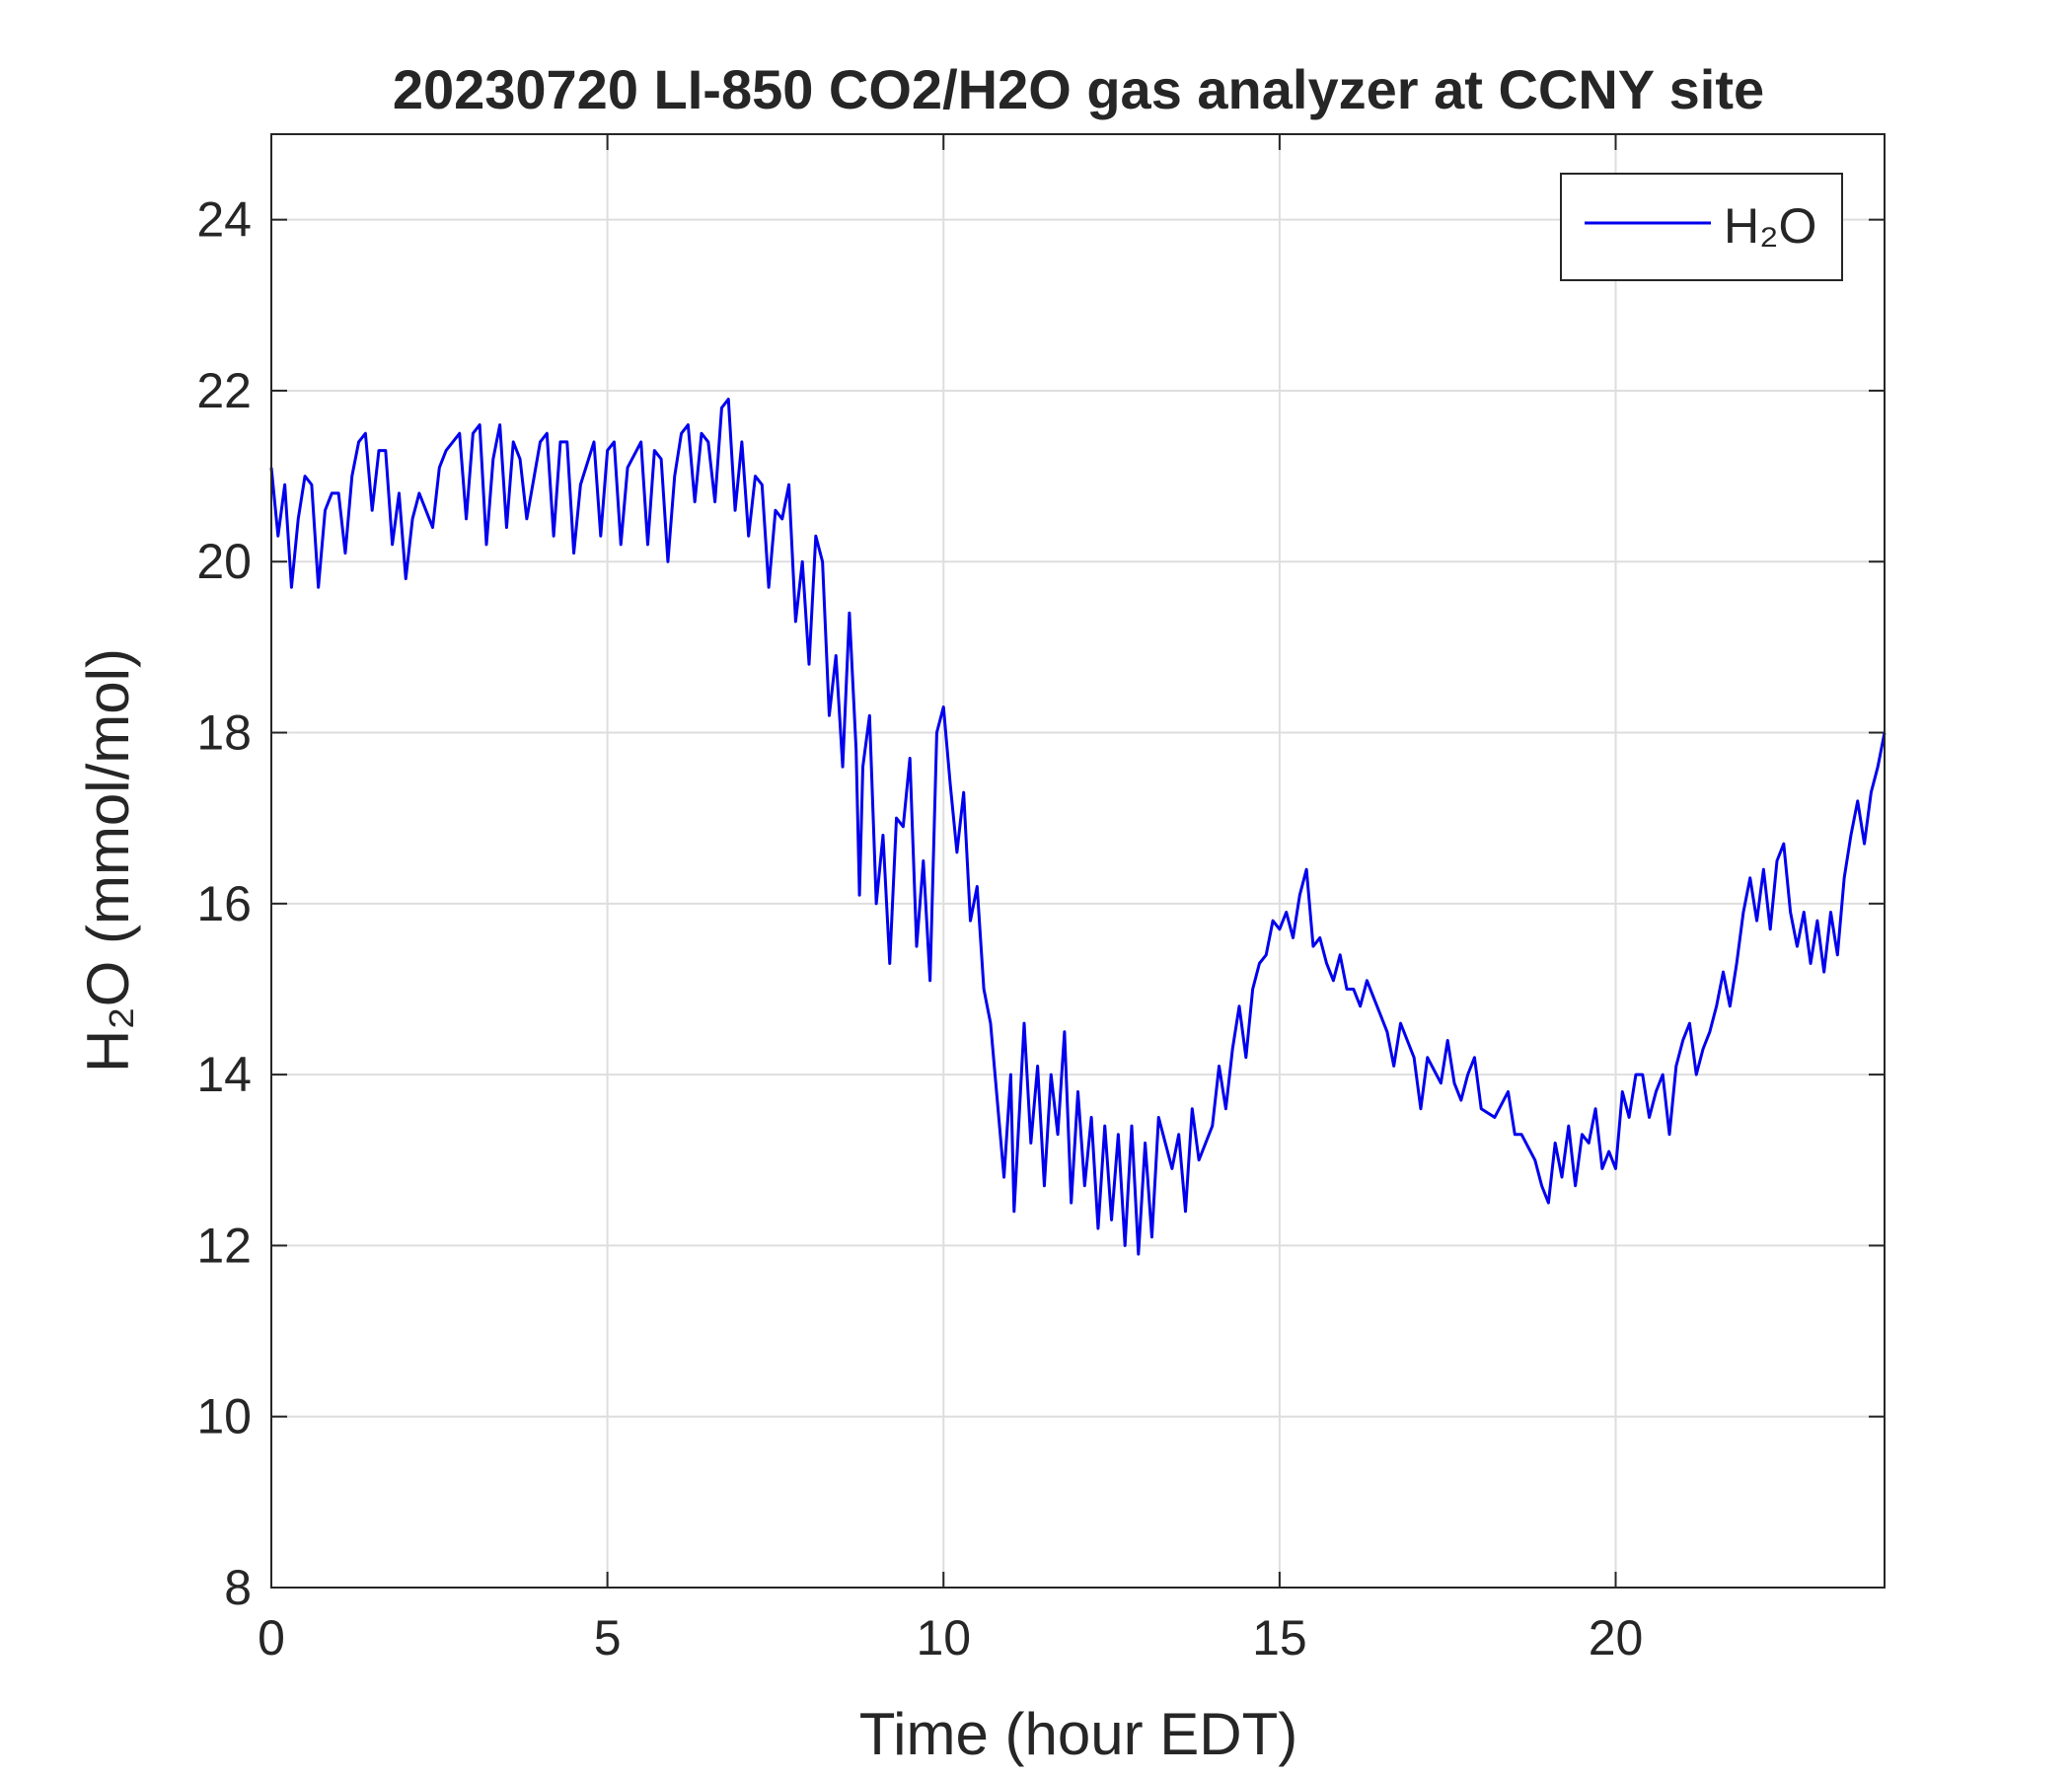  Describe the element at coordinates (224, 903) in the screenshot. I see `y-tick-label: 16` at that location.